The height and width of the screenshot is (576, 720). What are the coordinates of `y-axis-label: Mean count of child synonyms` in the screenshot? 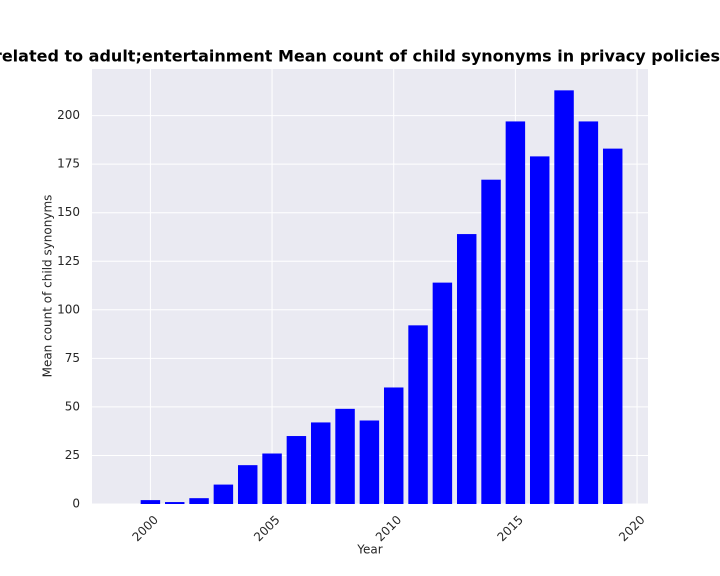 It's located at (48, 286).